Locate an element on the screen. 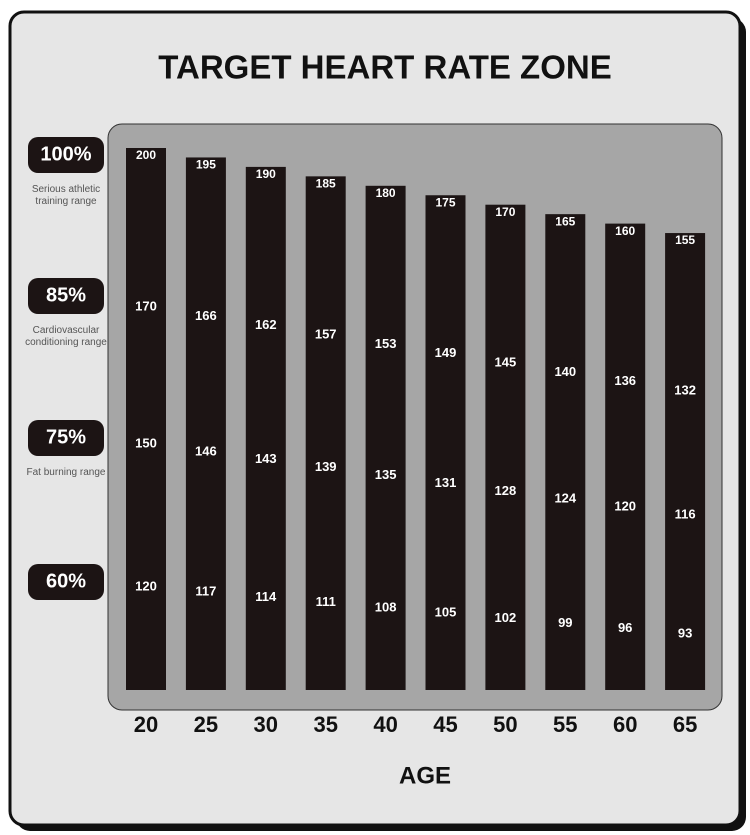  data-label: 135 is located at coordinates (386, 474).